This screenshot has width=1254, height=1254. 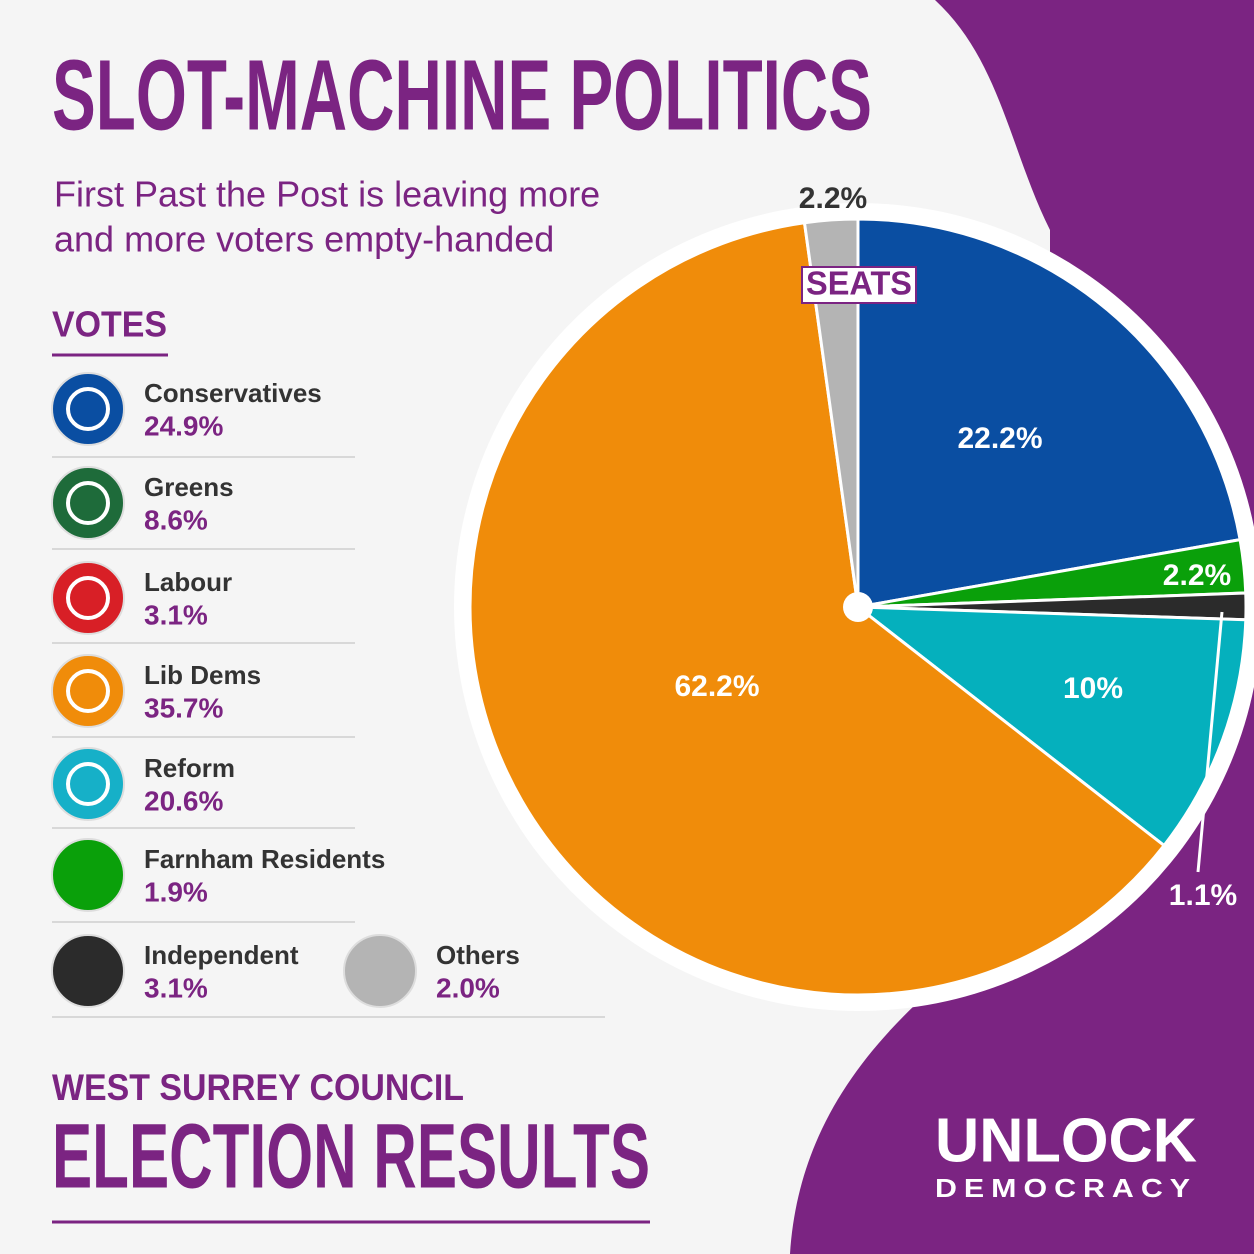 I want to click on pie-label: SEATS, so click(x=859, y=283).